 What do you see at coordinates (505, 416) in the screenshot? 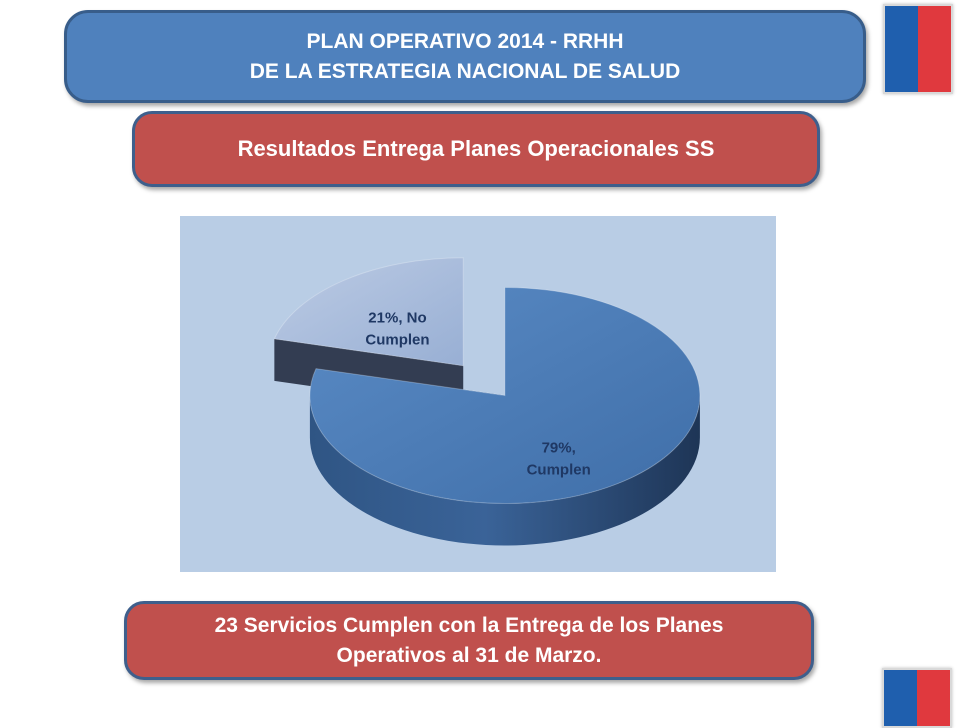
I see `pie-slice-cumplen` at bounding box center [505, 416].